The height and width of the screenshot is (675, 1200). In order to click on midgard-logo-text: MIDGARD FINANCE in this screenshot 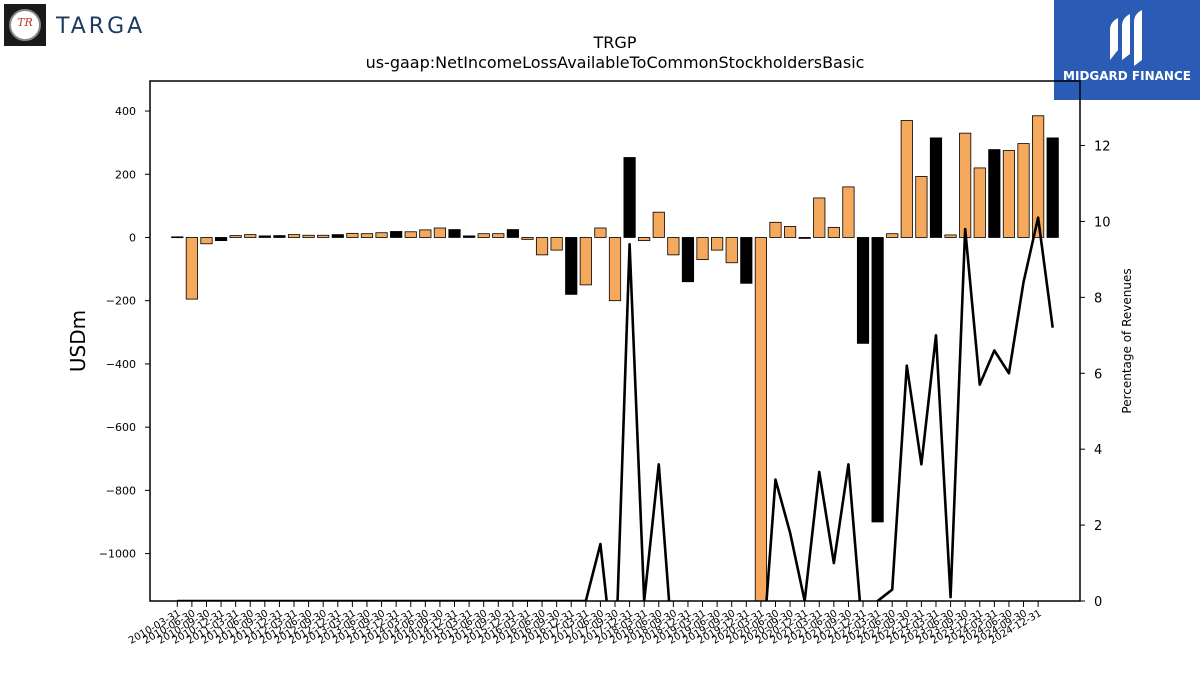, I will do `click(1127, 76)`.